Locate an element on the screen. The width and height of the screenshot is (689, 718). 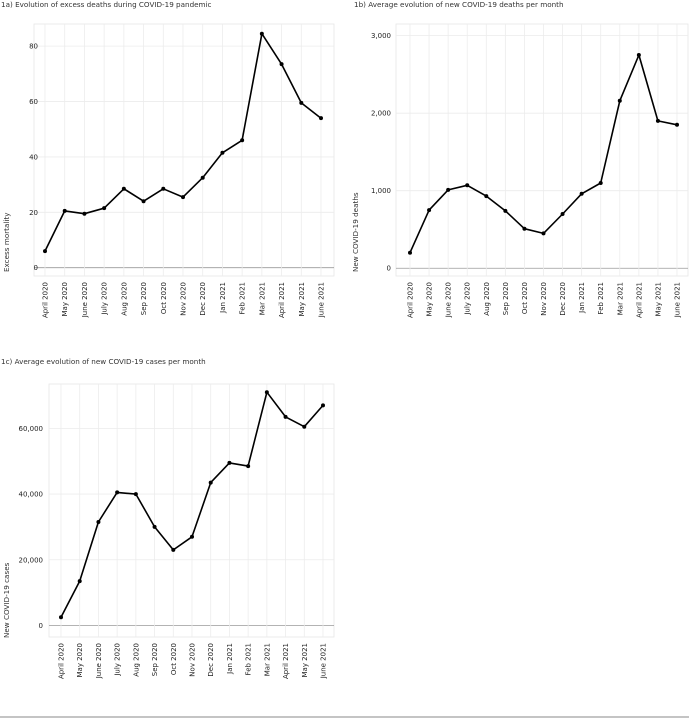
y-tick-label: 40 is located at coordinates (33, 157).